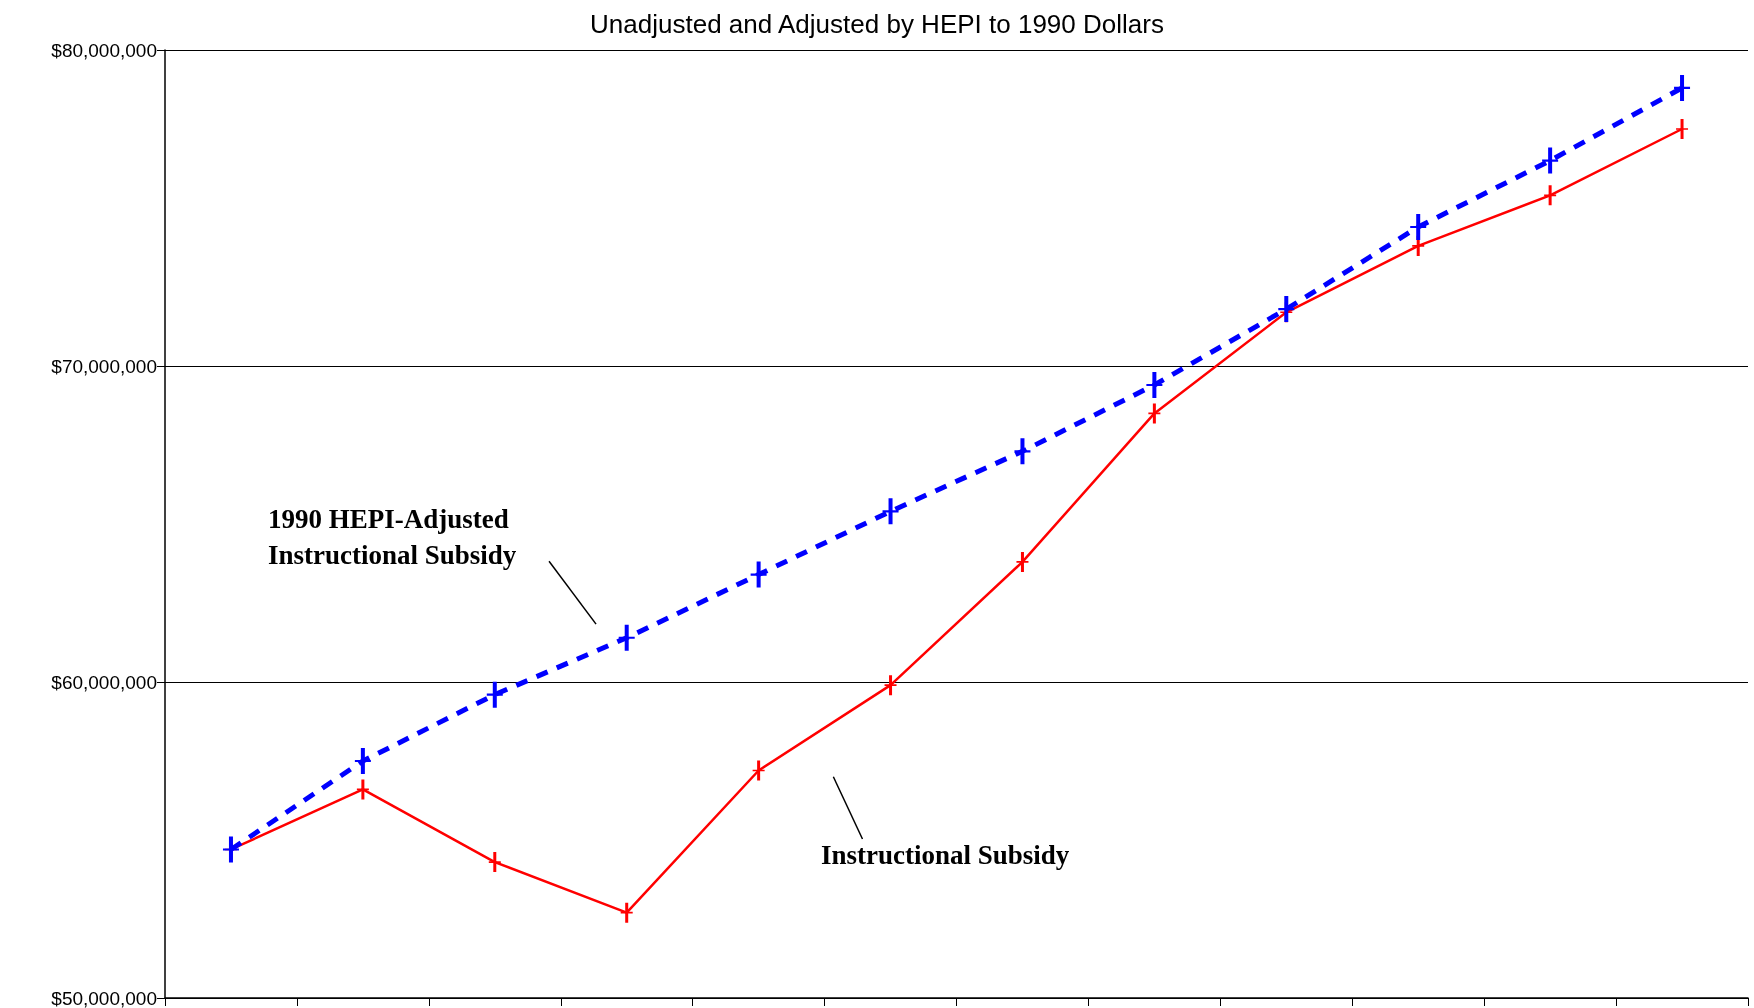 This screenshot has width=1754, height=1008. Describe the element at coordinates (392, 536) in the screenshot. I see `annotation: 1990 HEPI-Adjusted Instructional Subsidy` at that location.